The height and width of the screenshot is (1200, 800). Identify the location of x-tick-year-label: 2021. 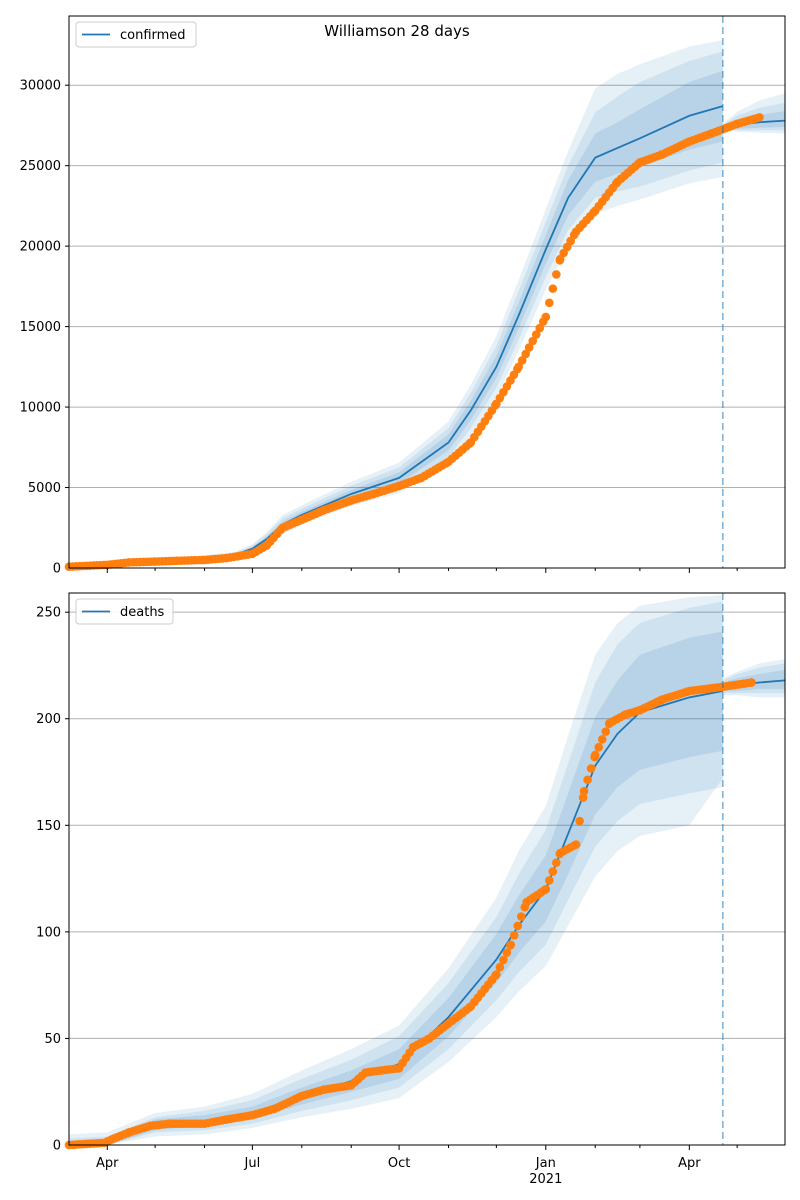
(545, 1179).